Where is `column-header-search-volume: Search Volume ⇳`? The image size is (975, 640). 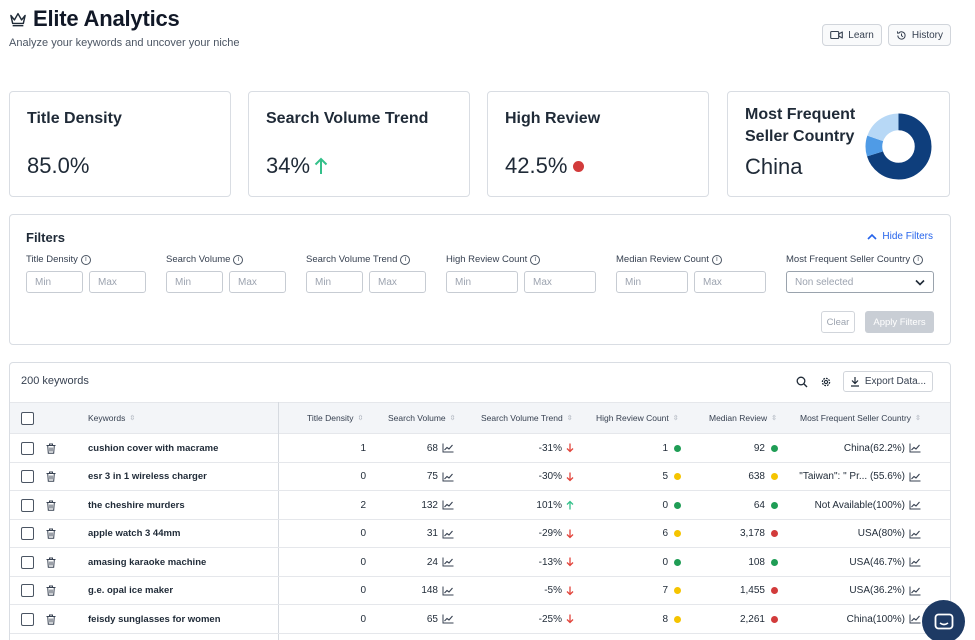
column-header-search-volume: Search Volume ⇳ is located at coordinates (422, 418).